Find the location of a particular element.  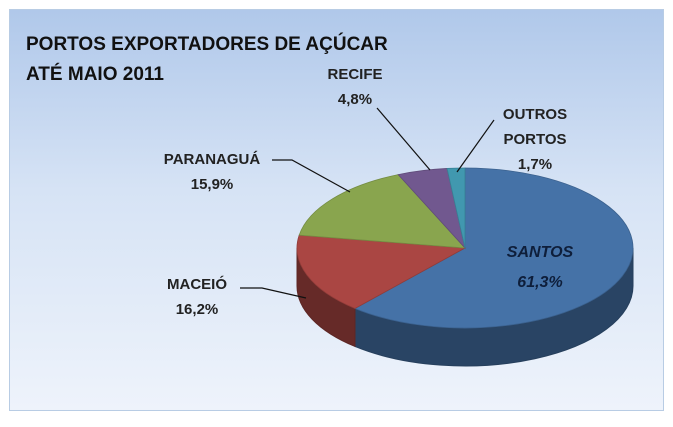

value-label: 15,9% is located at coordinates (212, 184).